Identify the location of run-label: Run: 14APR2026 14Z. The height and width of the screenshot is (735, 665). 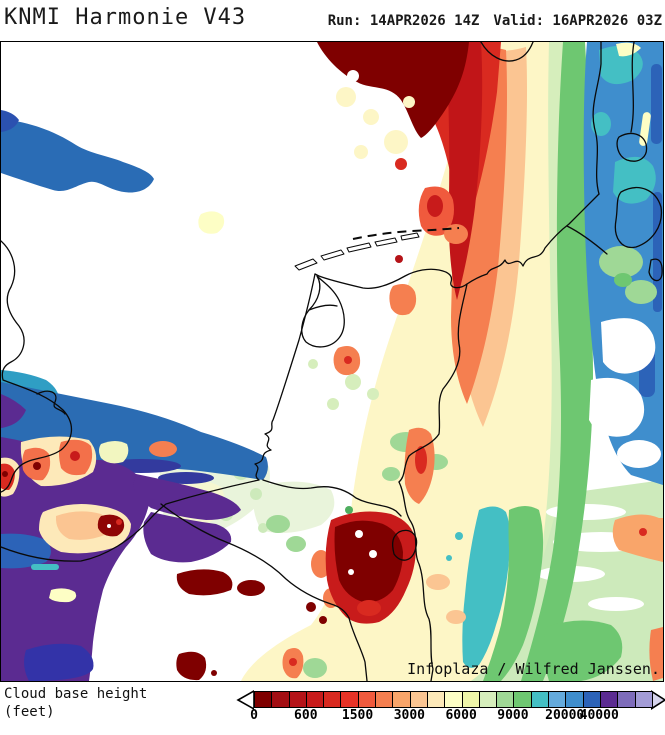
(403, 21).